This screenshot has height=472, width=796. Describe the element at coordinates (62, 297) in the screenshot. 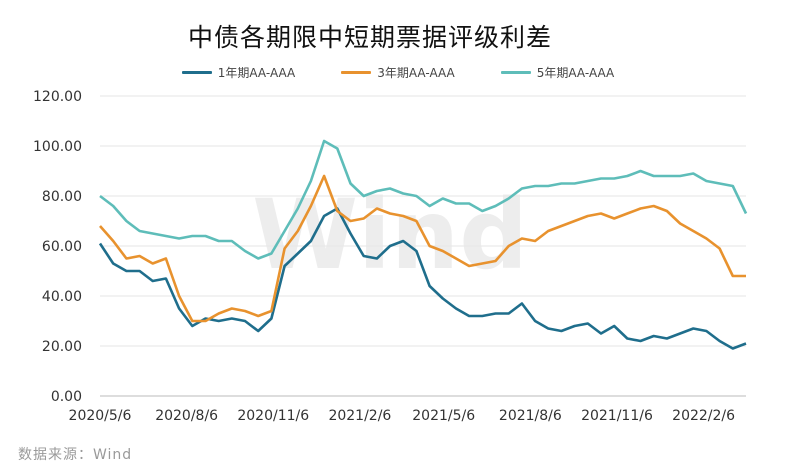

I see `y-tick-label: 40.00` at that location.